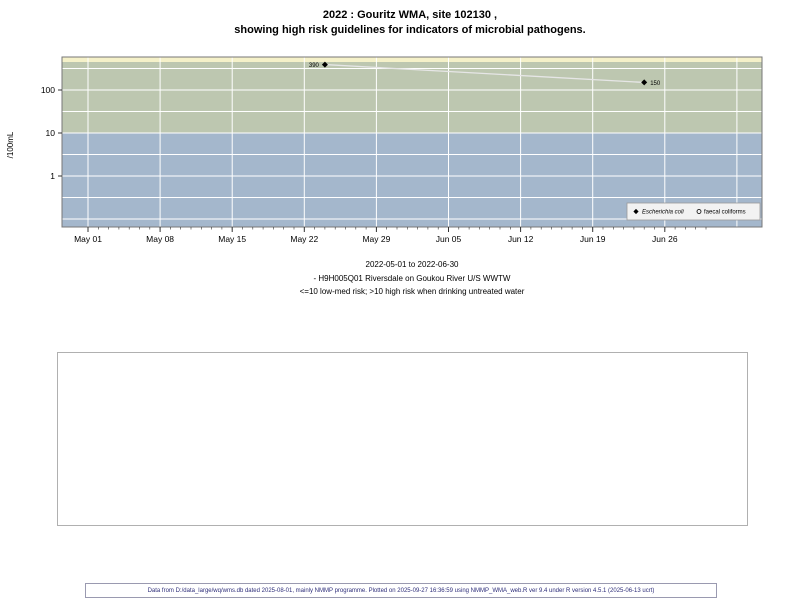  Describe the element at coordinates (48, 90) in the screenshot. I see `y-tick-label: 100` at that location.